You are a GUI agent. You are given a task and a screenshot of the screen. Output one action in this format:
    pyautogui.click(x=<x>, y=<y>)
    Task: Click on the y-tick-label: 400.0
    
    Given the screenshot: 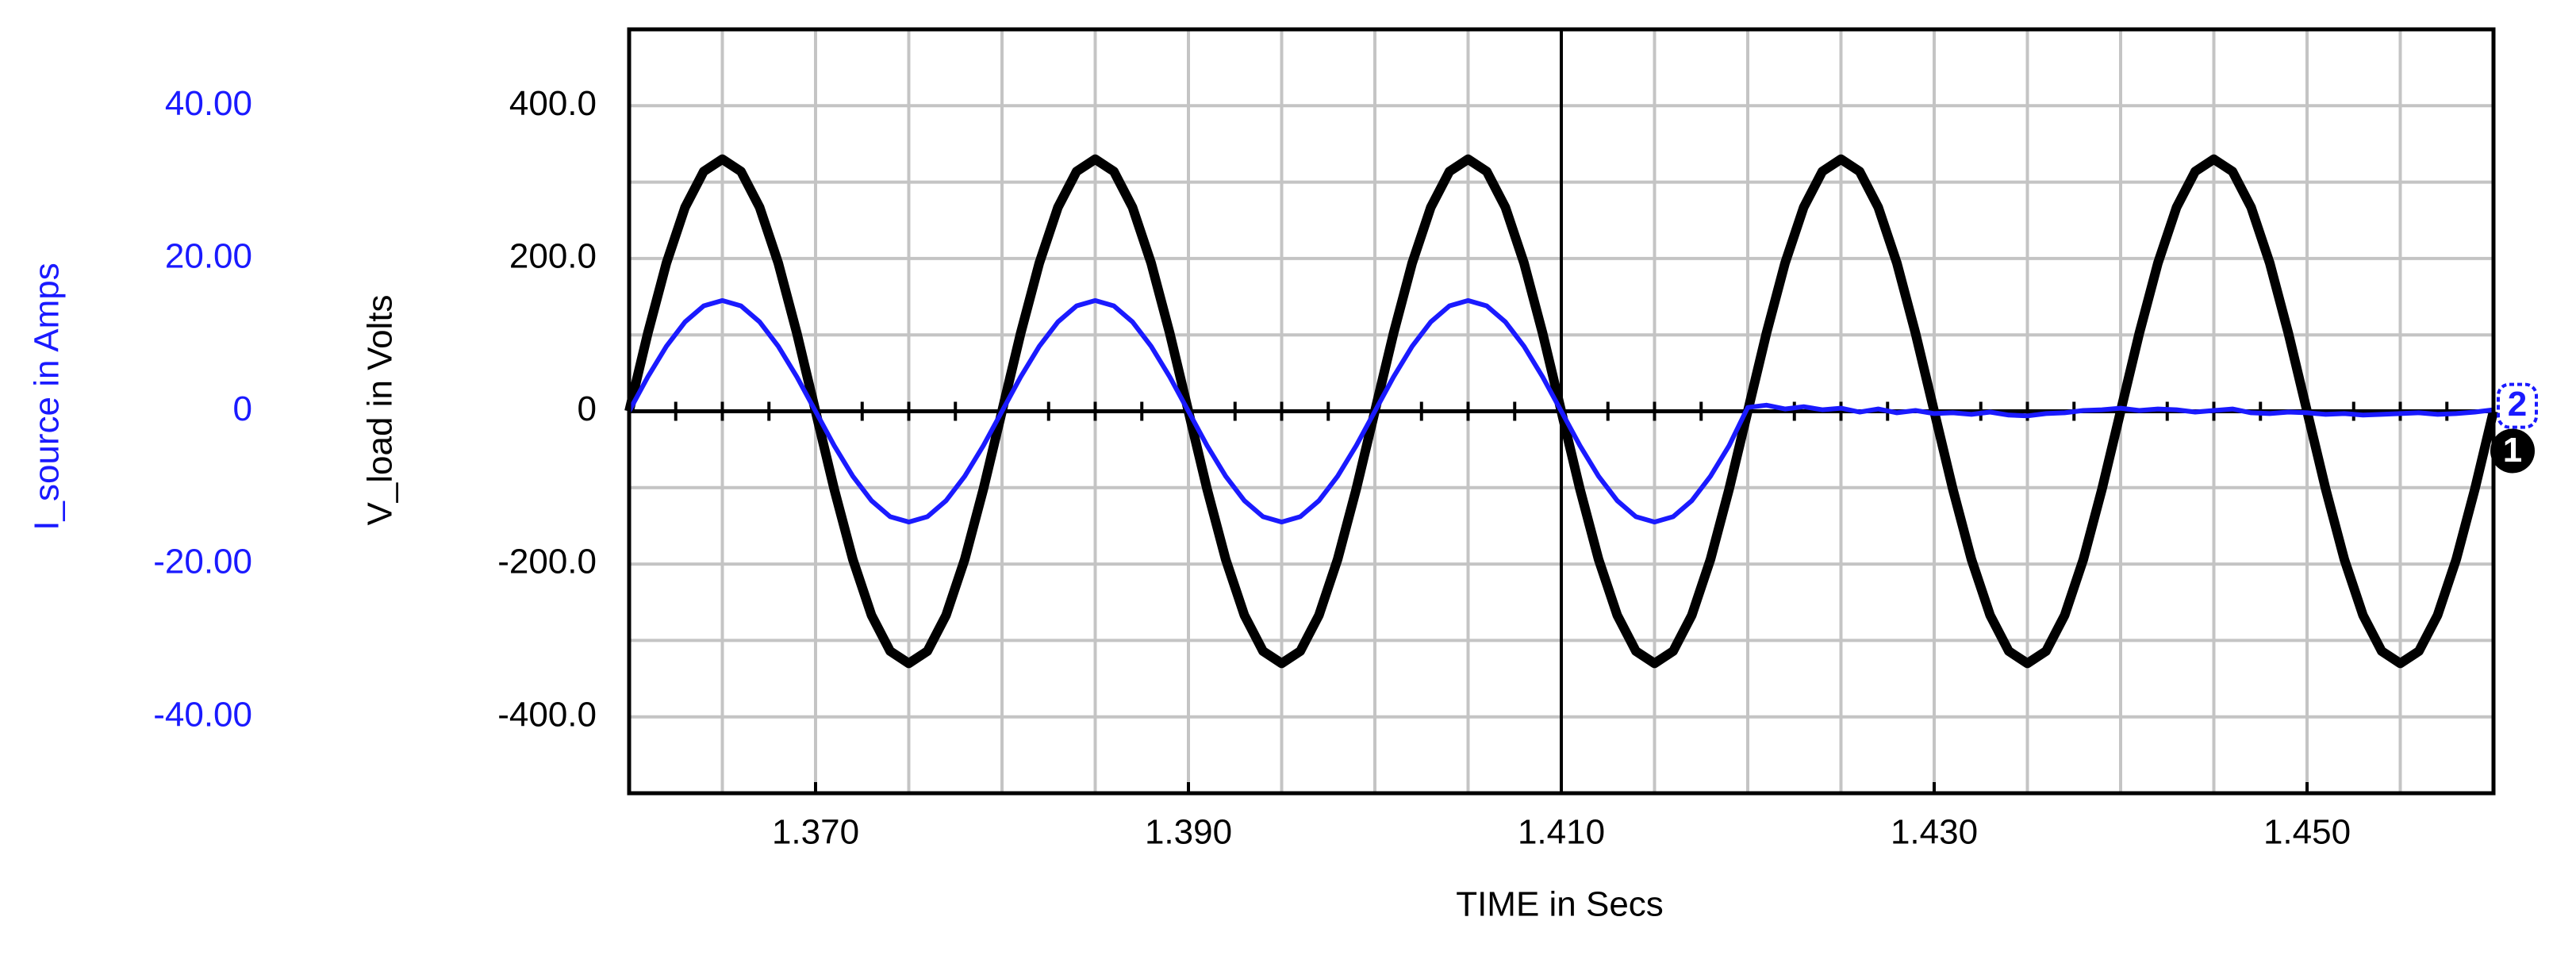 What is the action you would take?
    pyautogui.click(x=553, y=103)
    